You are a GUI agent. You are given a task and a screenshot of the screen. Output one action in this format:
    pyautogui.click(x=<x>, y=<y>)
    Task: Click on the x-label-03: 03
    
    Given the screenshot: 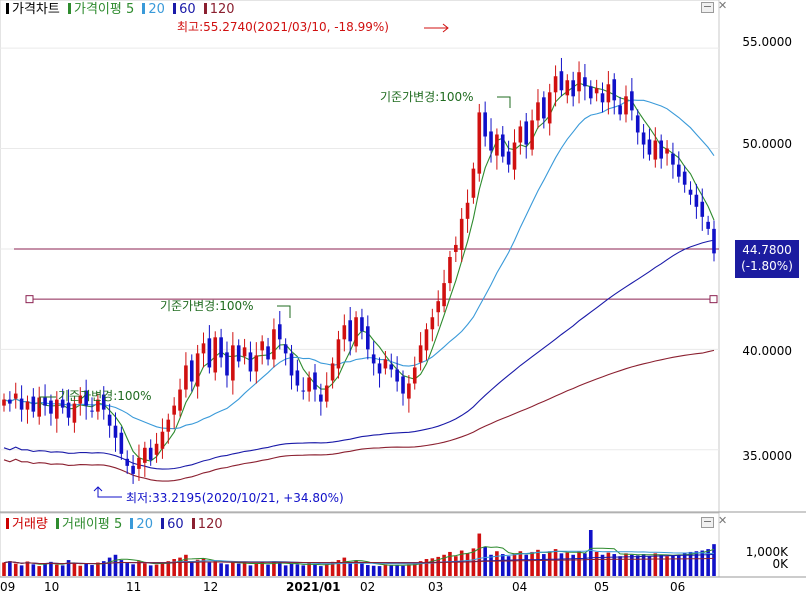 What is the action you would take?
    pyautogui.click(x=436, y=587)
    